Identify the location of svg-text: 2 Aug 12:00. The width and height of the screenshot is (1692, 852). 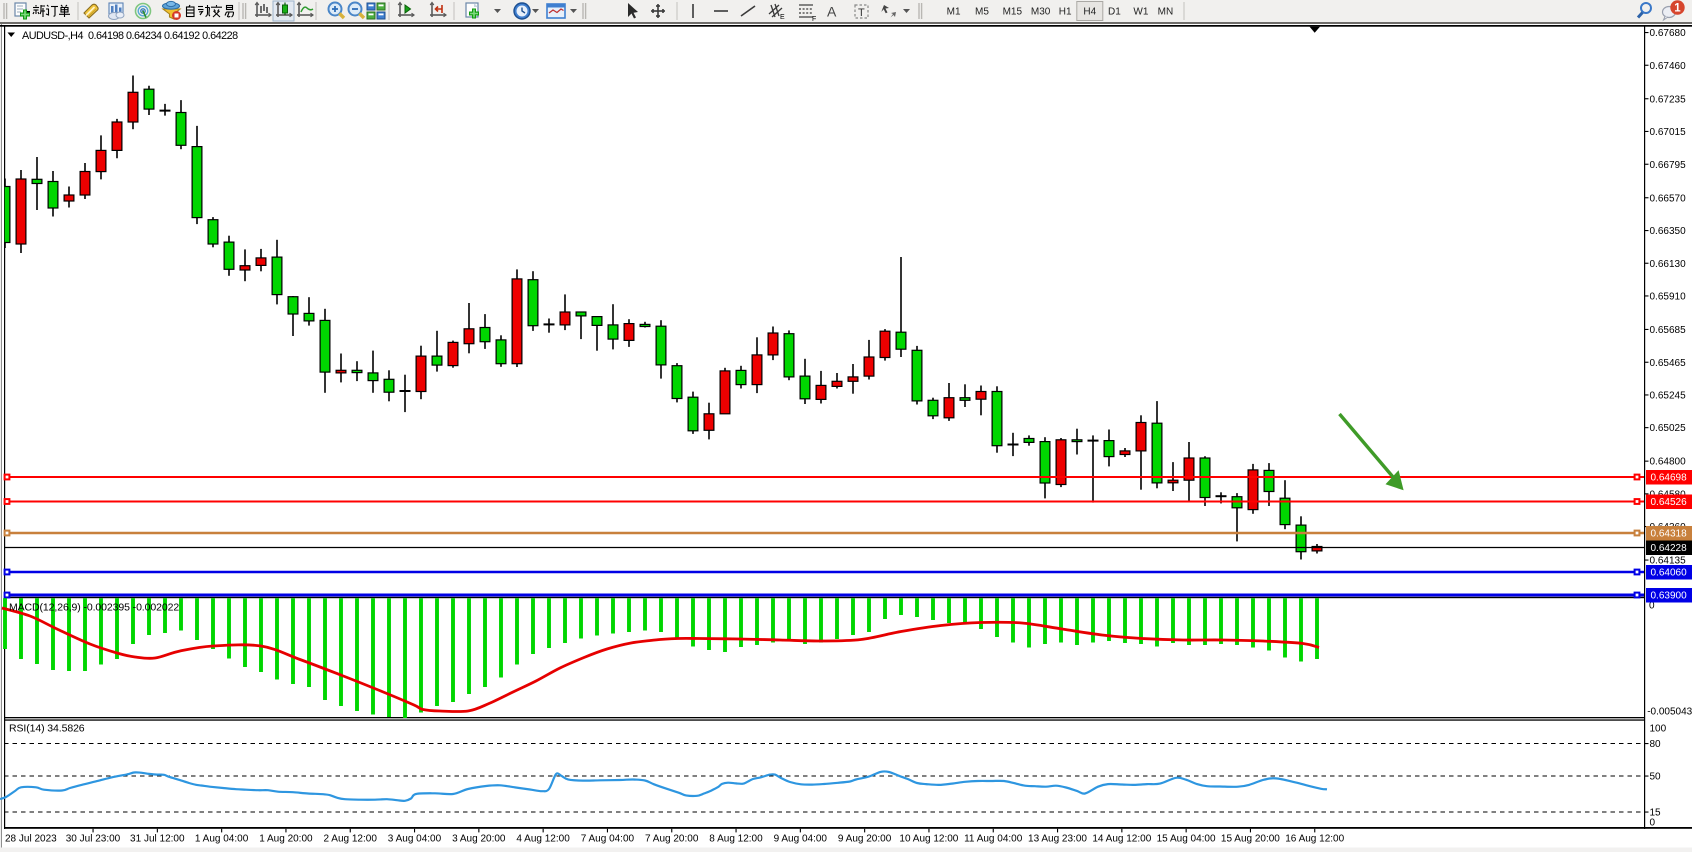
(351, 839).